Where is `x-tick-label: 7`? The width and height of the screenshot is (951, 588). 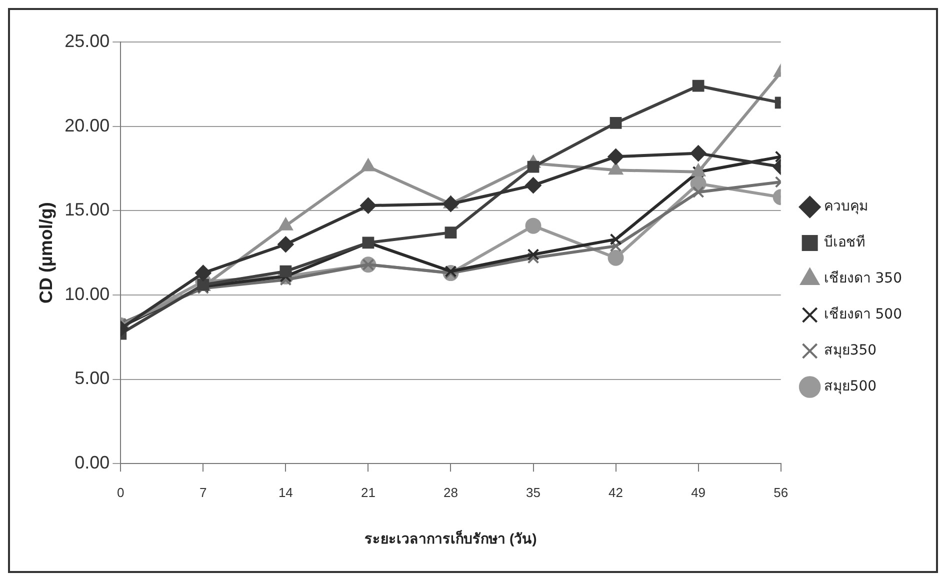 x-tick-label: 7 is located at coordinates (203, 492).